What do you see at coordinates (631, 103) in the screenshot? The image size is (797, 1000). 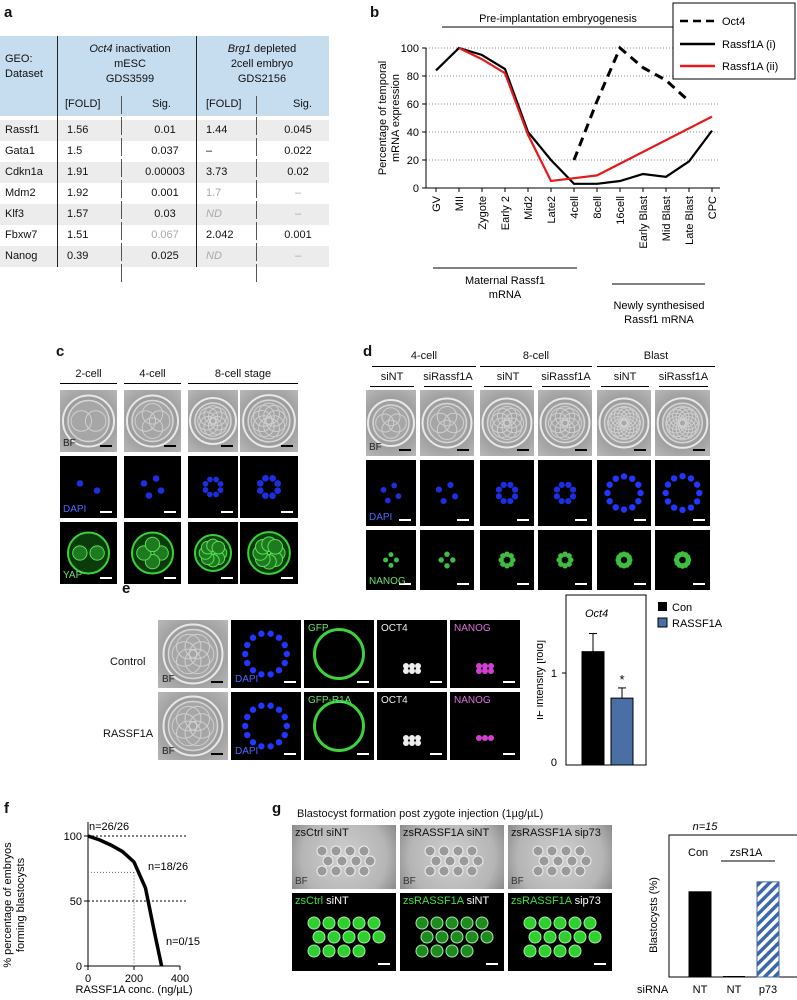 I see `oct4-line` at bounding box center [631, 103].